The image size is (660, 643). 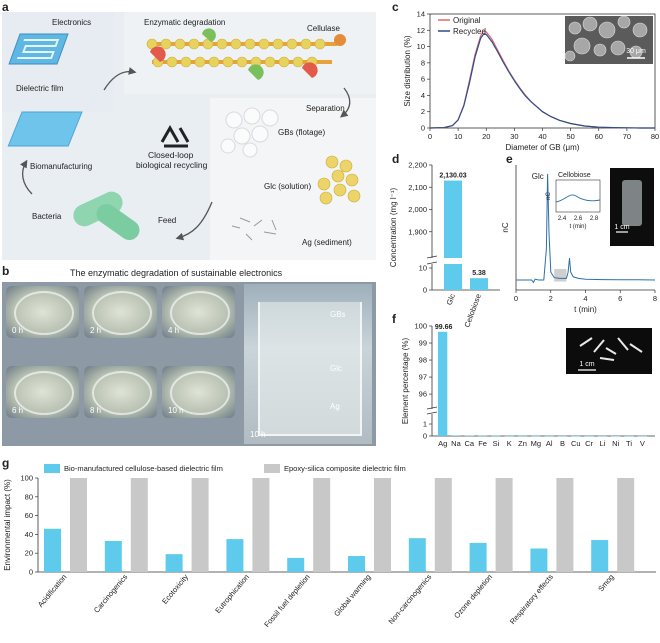 What do you see at coordinates (562, 443) in the screenshot?
I see `f-category-label-9: B` at bounding box center [562, 443].